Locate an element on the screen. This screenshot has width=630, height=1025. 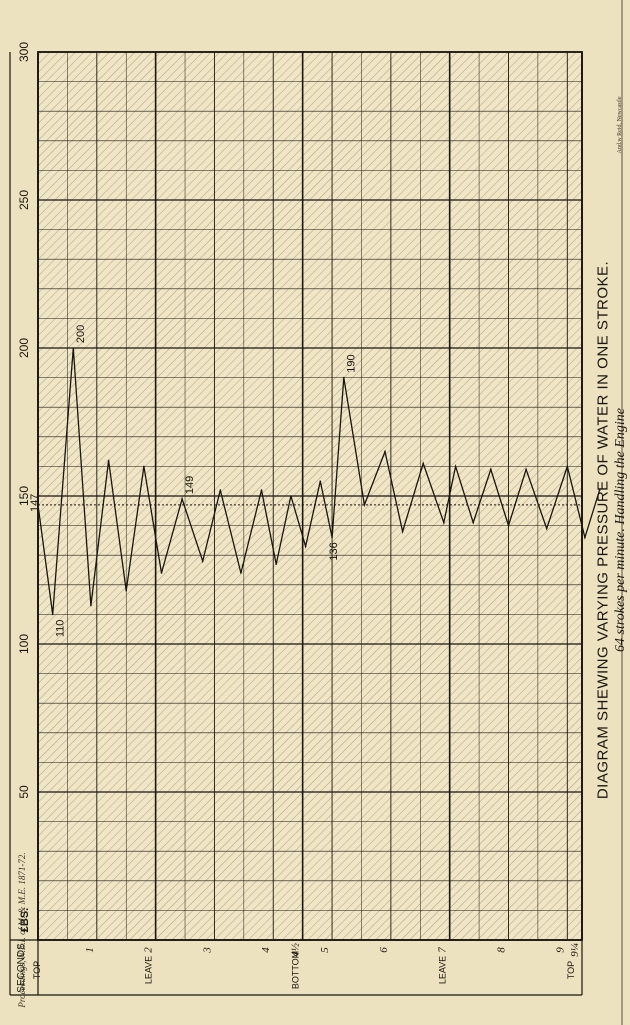
pressure-tick-label: 300 is located at coordinates (24, 52).